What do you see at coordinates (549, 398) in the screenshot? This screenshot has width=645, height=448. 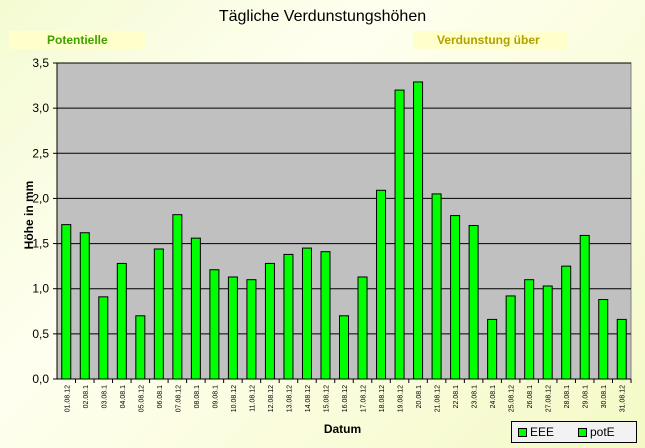 I see `x-tick-label: 27.08.12` at bounding box center [549, 398].